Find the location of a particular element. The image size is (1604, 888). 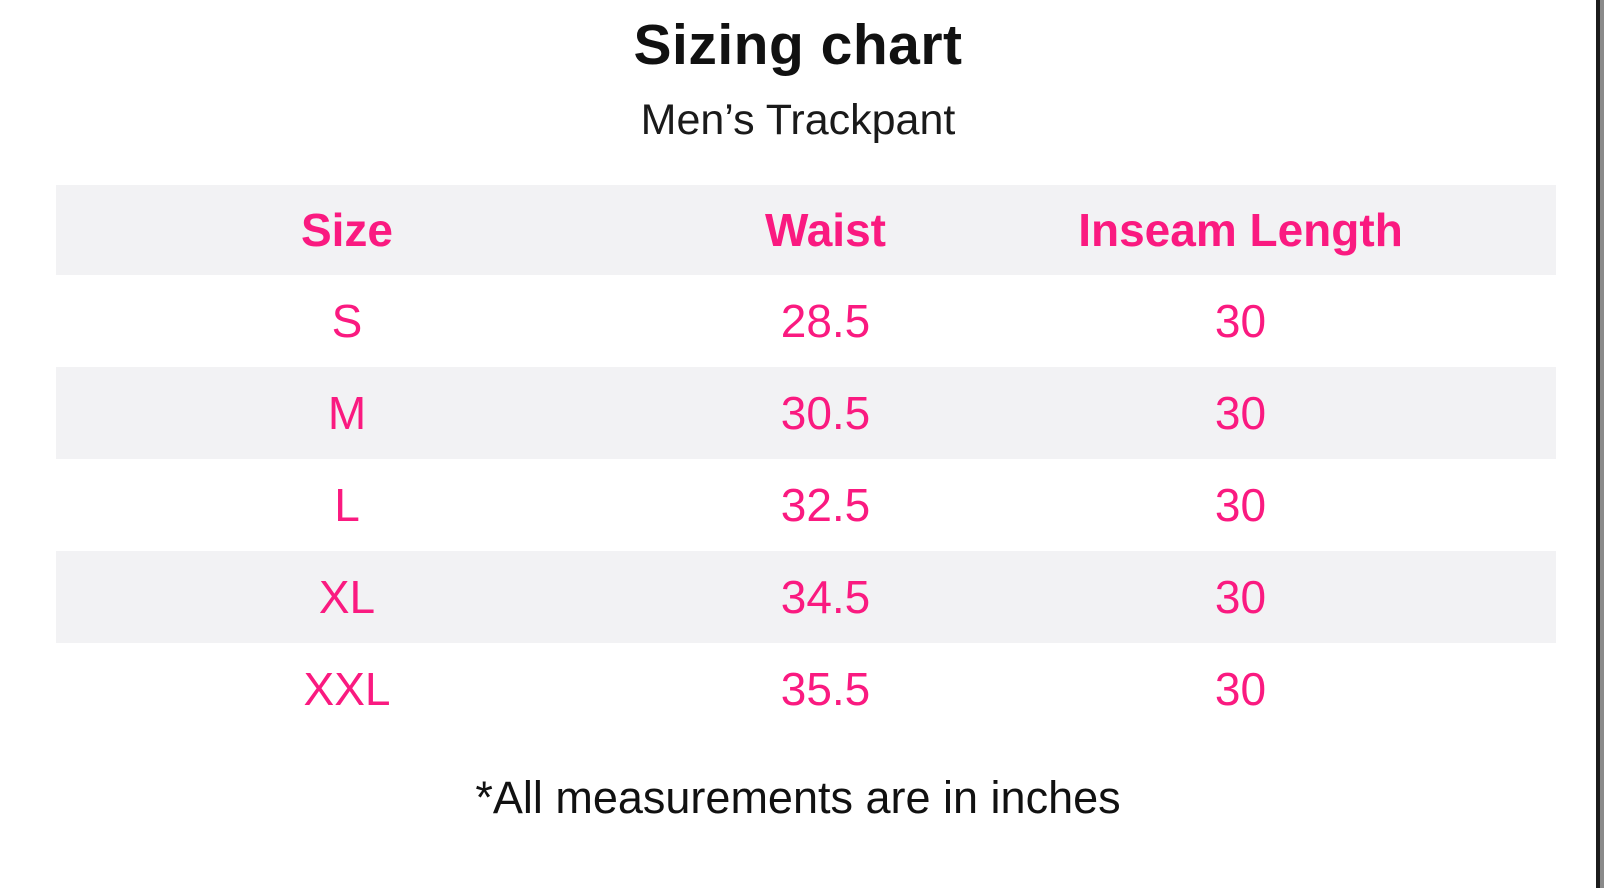

column-header-size: Size is located at coordinates (347, 230).